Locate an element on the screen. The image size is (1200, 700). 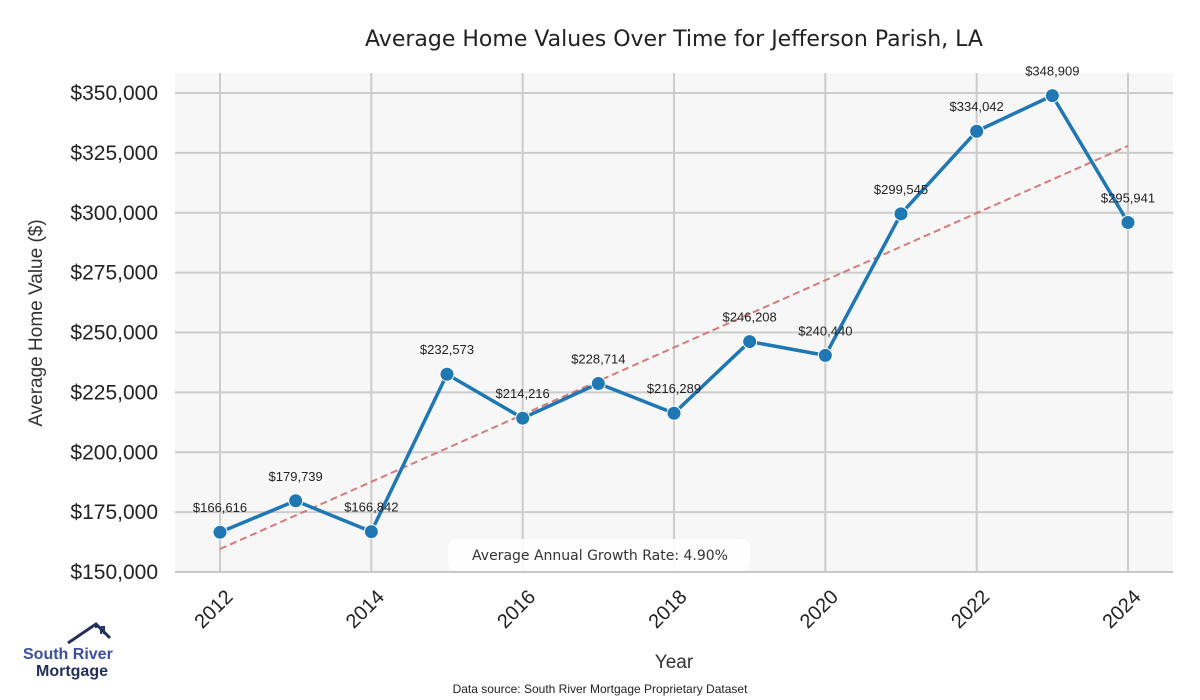
y-tick-label: $250,000 is located at coordinates (114, 333).